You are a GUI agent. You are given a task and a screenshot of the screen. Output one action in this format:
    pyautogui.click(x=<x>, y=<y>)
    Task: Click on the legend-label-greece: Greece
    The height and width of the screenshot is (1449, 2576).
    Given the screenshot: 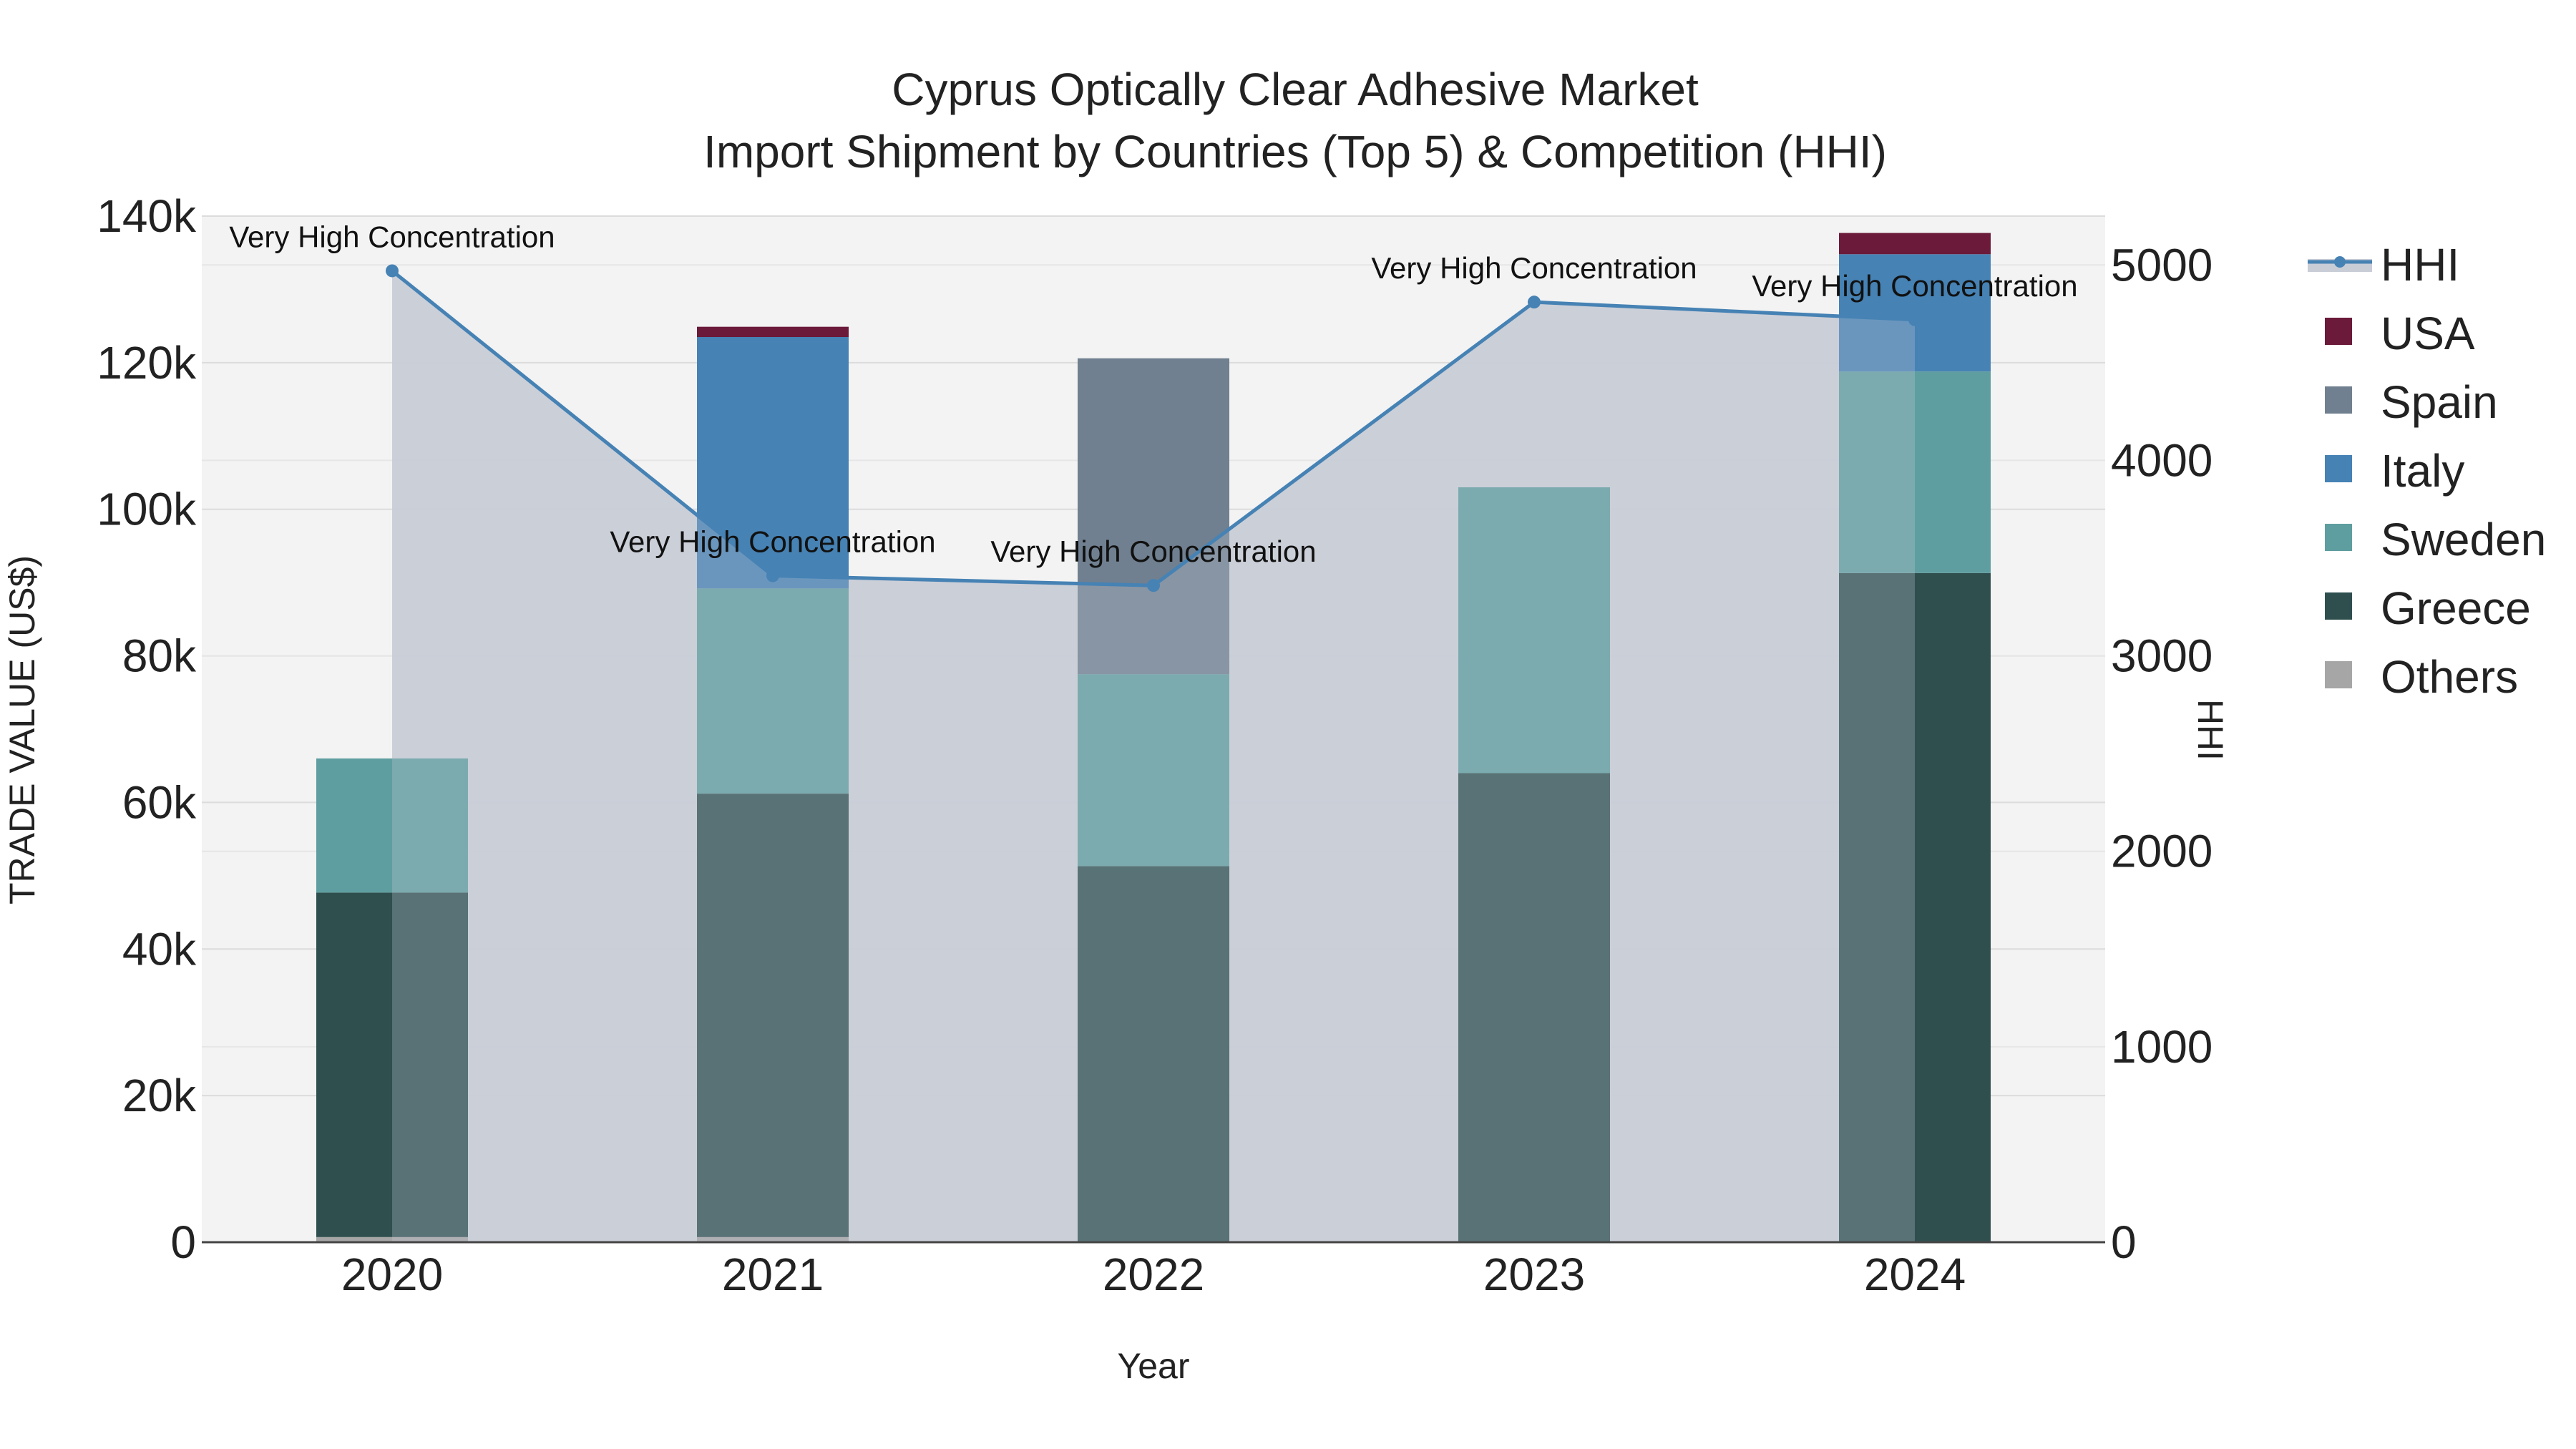 What is the action you would take?
    pyautogui.click(x=2456, y=608)
    